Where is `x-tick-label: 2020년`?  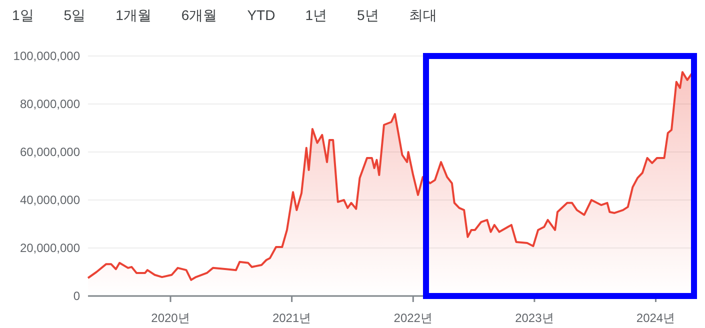
x-tick-label: 2020년 is located at coordinates (170, 318).